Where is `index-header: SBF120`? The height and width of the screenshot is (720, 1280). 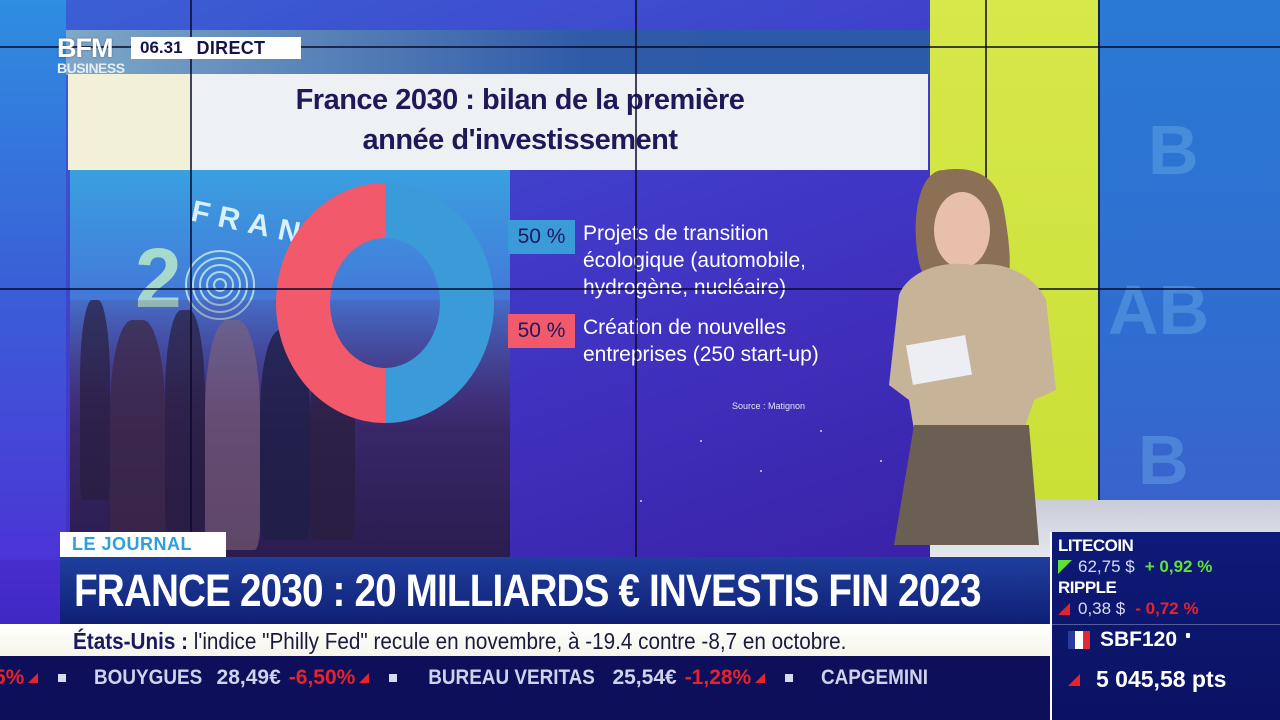
index-header: SBF120 is located at coordinates (1129, 640).